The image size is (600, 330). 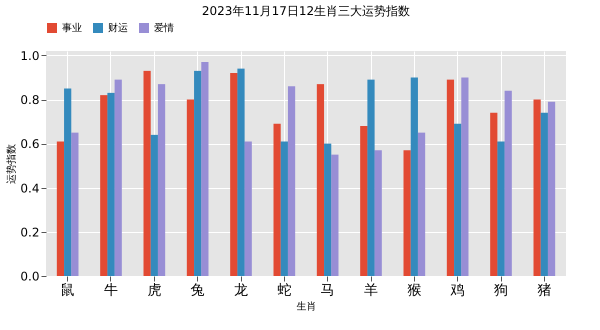 I want to click on x-tick-label: 蛇, so click(x=284, y=290).